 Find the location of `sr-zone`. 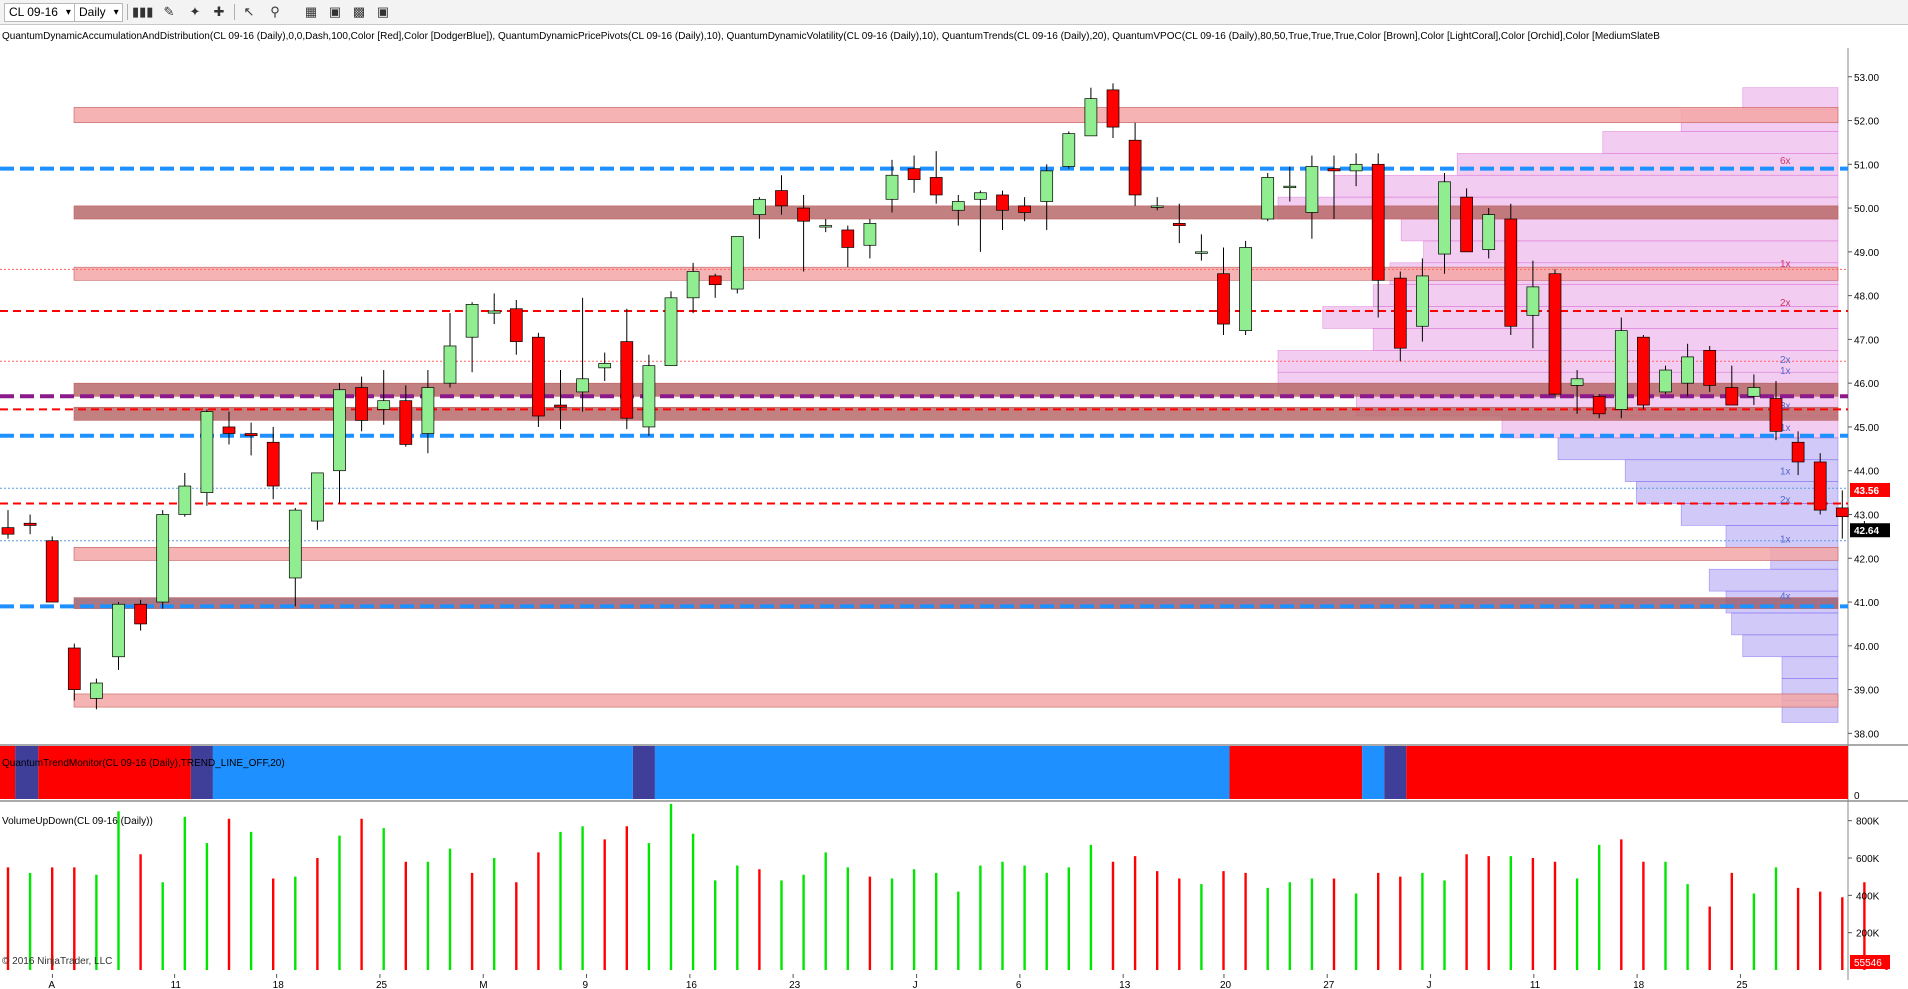

sr-zone is located at coordinates (956, 115).